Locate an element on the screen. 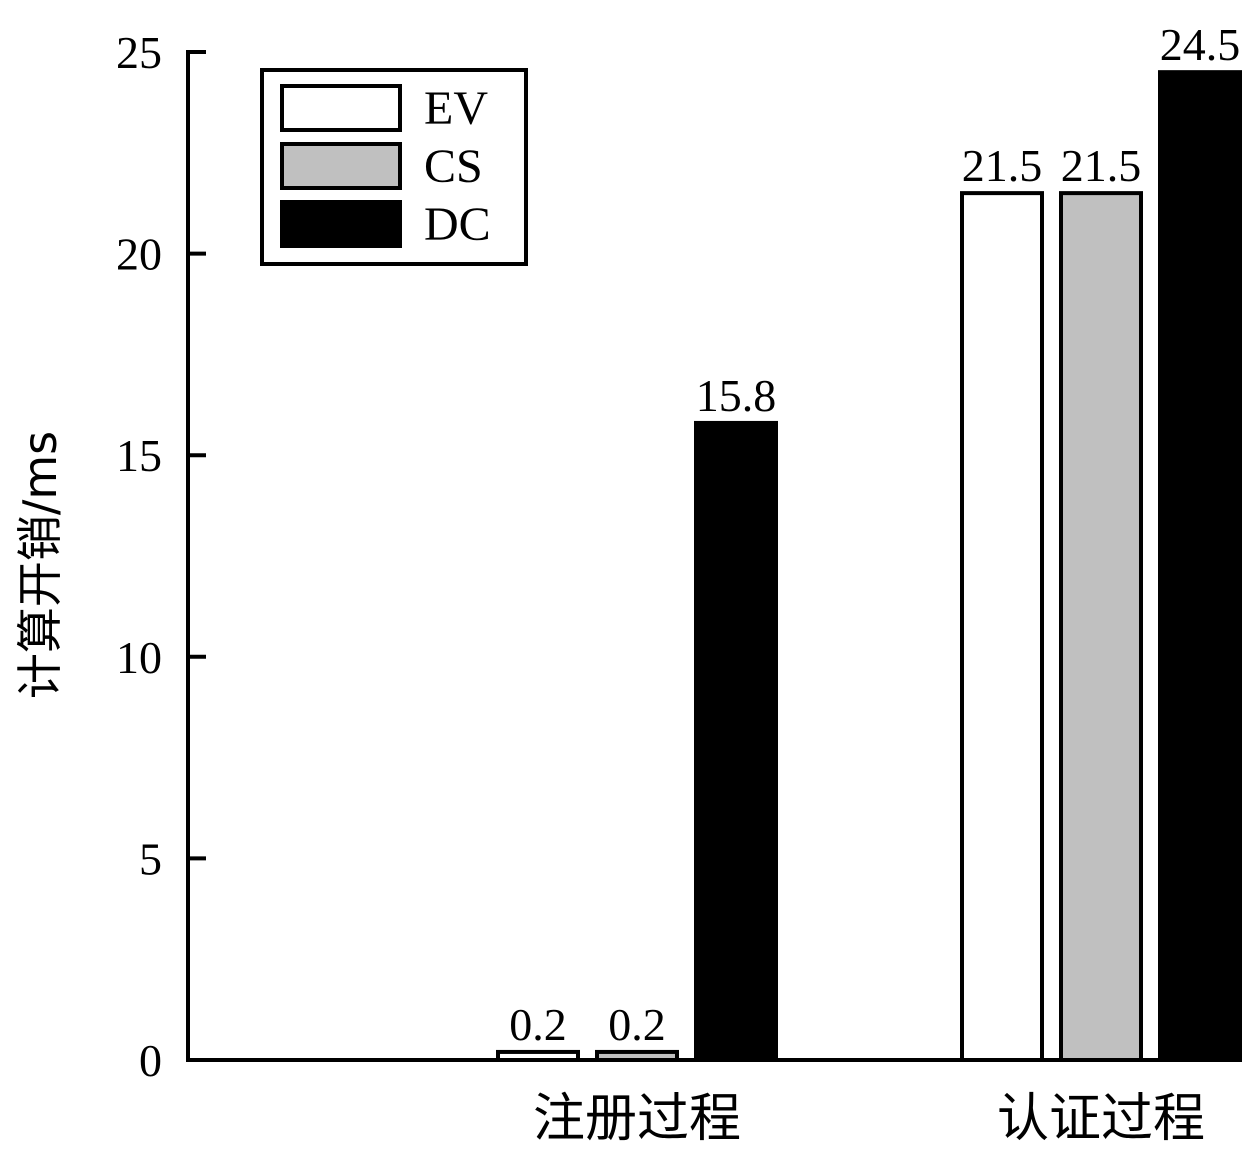  y-tick-label: 5 is located at coordinates (150, 858).